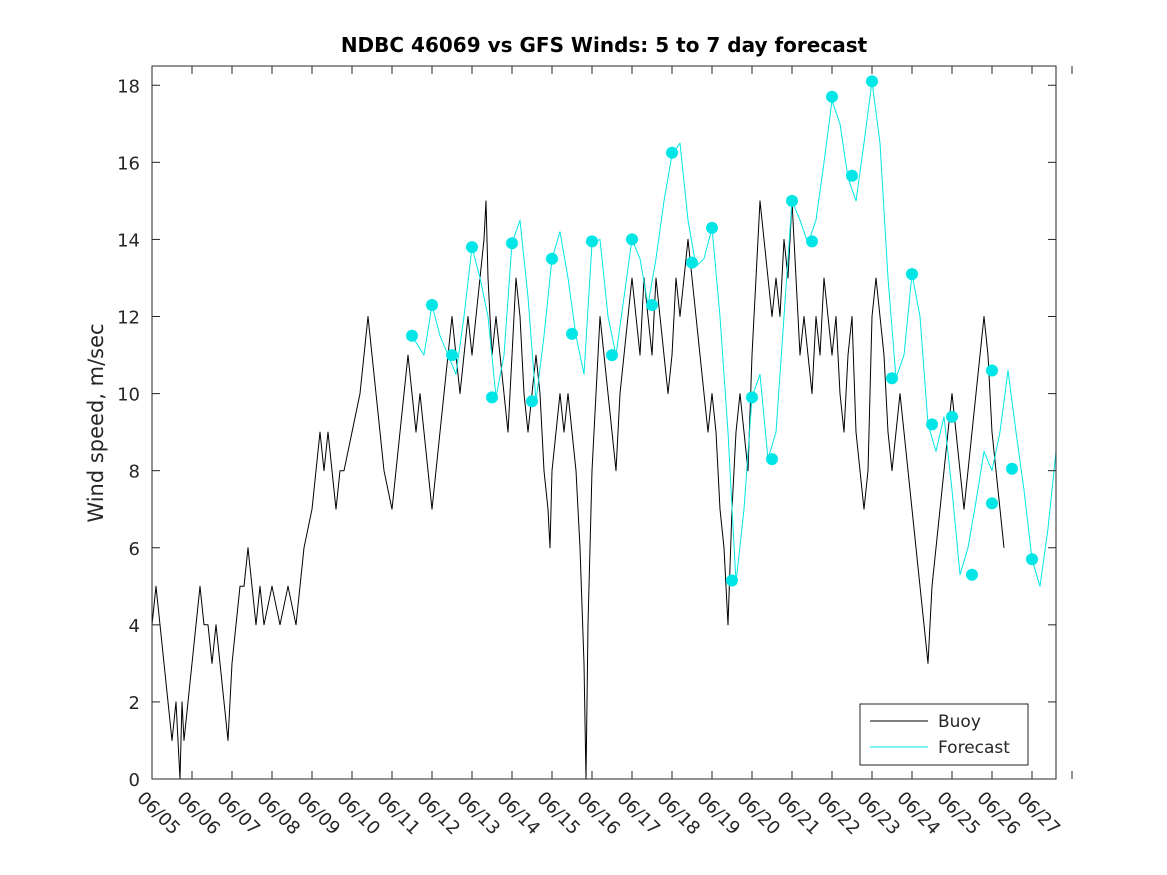  I want to click on x-tick-label: 06/06, so click(198, 814).